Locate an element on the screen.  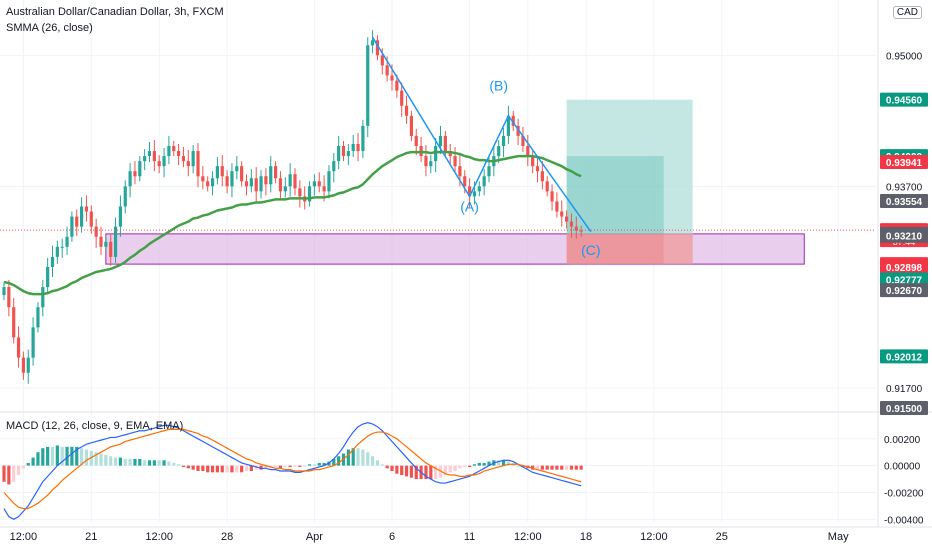
time-tick-label: 25 is located at coordinates (722, 537).